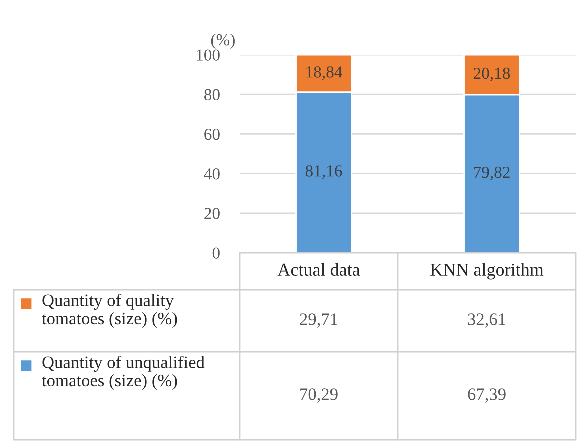 The height and width of the screenshot is (445, 578). Describe the element at coordinates (324, 73) in the screenshot. I see `data-label: 18,84` at that location.